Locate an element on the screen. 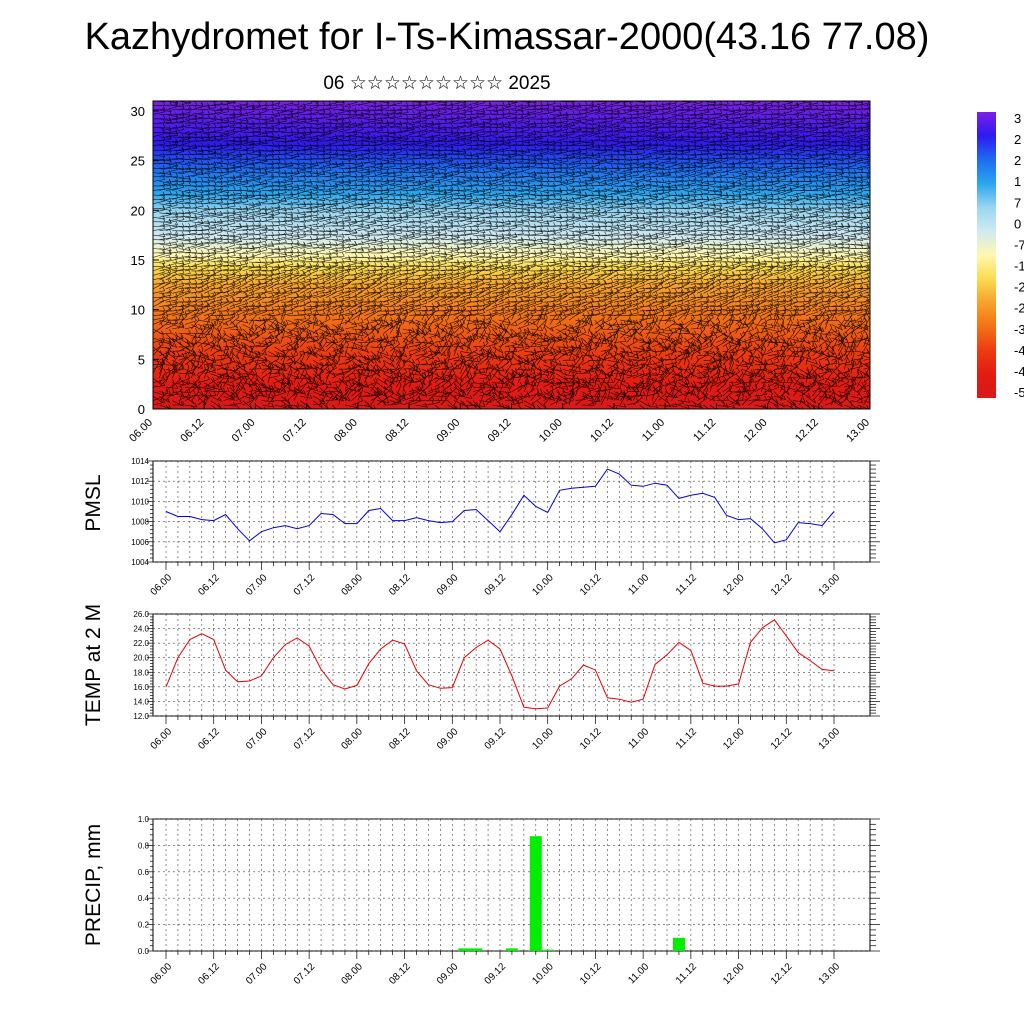 This screenshot has width=1024, height=1024. x-tick-label: 12.12 is located at coordinates (807, 431).